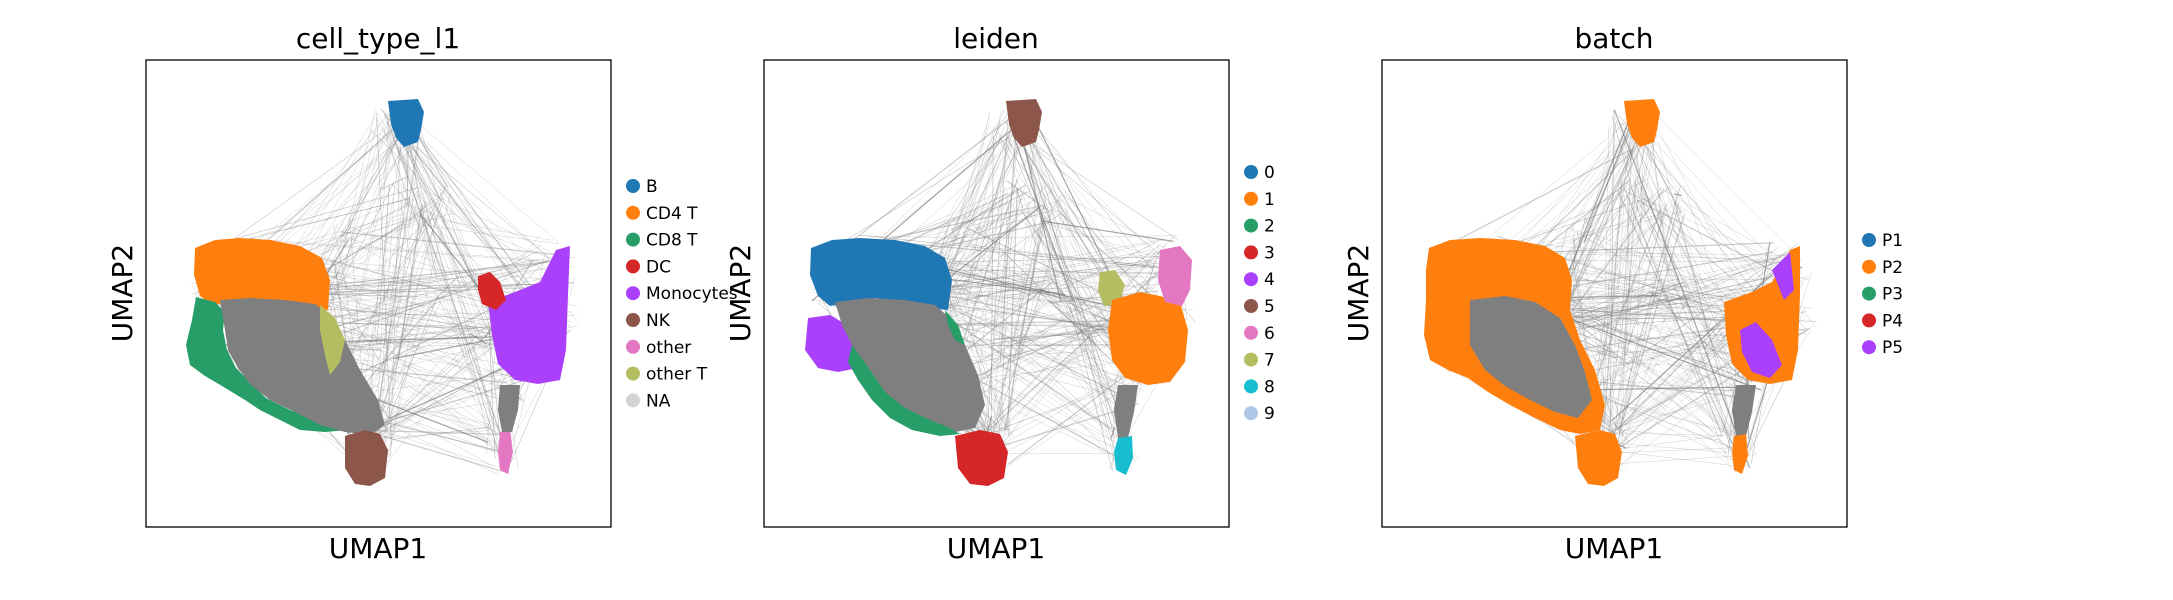 Image resolution: width=2173 pixels, height=600 pixels. Describe the element at coordinates (1126, 411) in the screenshot. I see `cluster-stream` at that location.